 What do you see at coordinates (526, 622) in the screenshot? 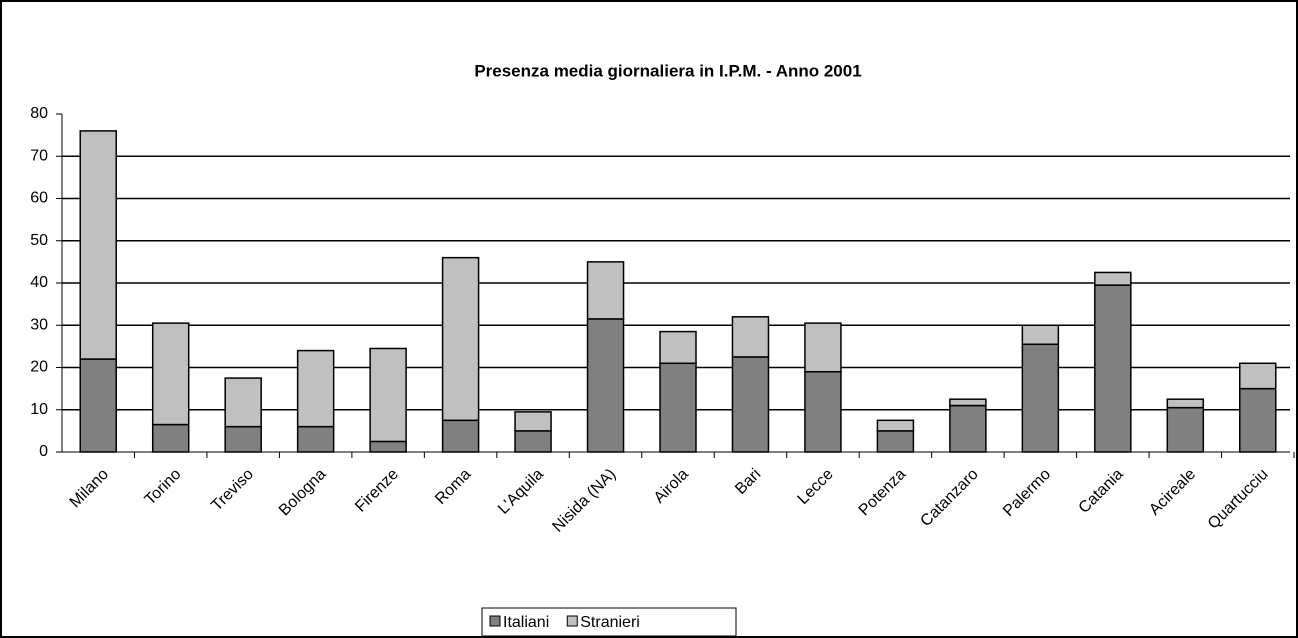
I see `legend-label: Italiani` at bounding box center [526, 622].